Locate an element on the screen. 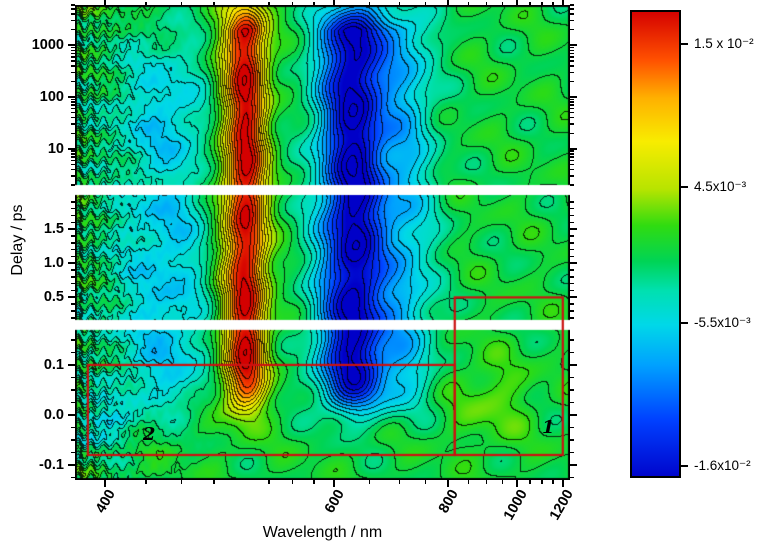  y-tick-label: 0.0 is located at coordinates (53, 414).